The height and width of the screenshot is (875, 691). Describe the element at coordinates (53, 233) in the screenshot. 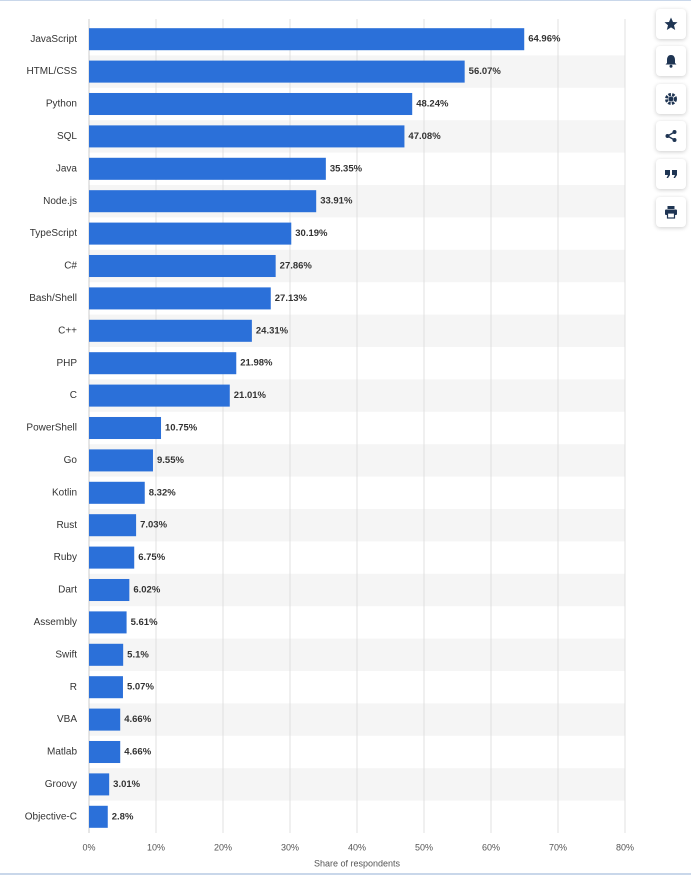

I see `y-tick-label: TypeScript` at that location.